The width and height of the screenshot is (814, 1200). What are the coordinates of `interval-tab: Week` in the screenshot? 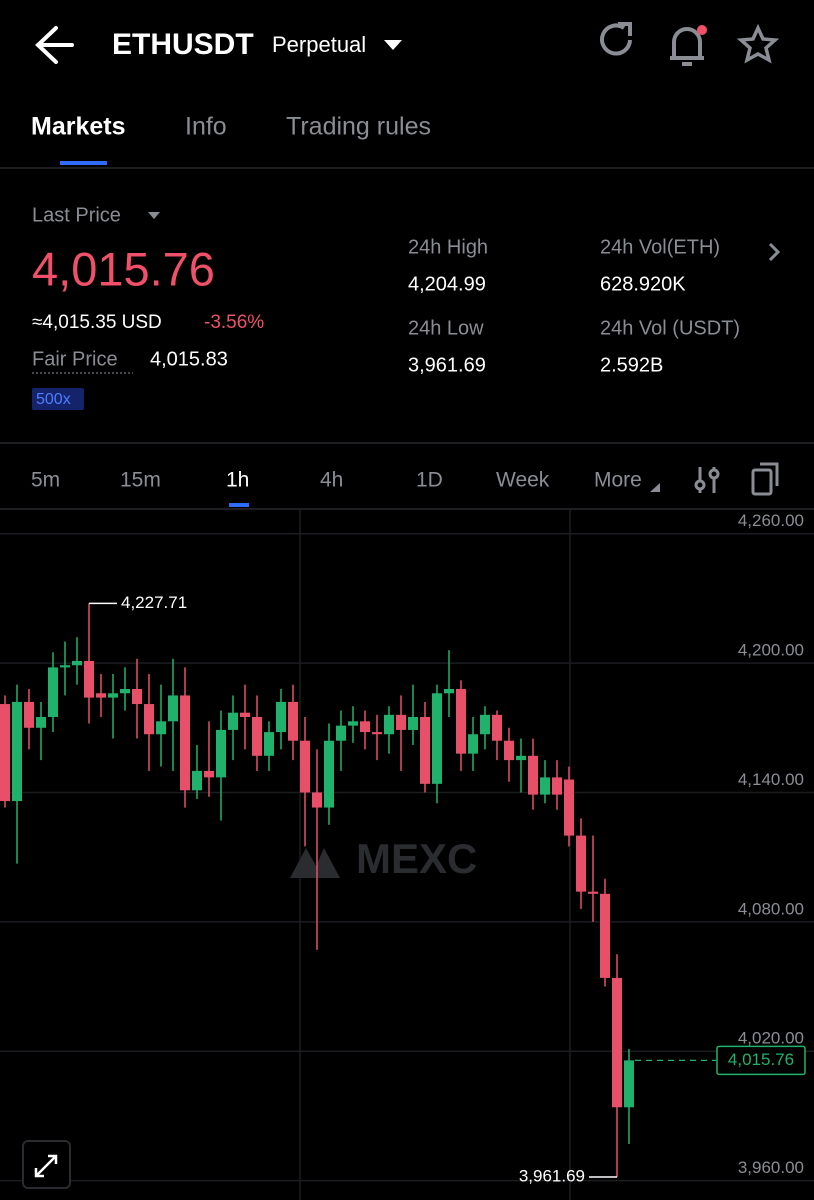 It's located at (523, 480).